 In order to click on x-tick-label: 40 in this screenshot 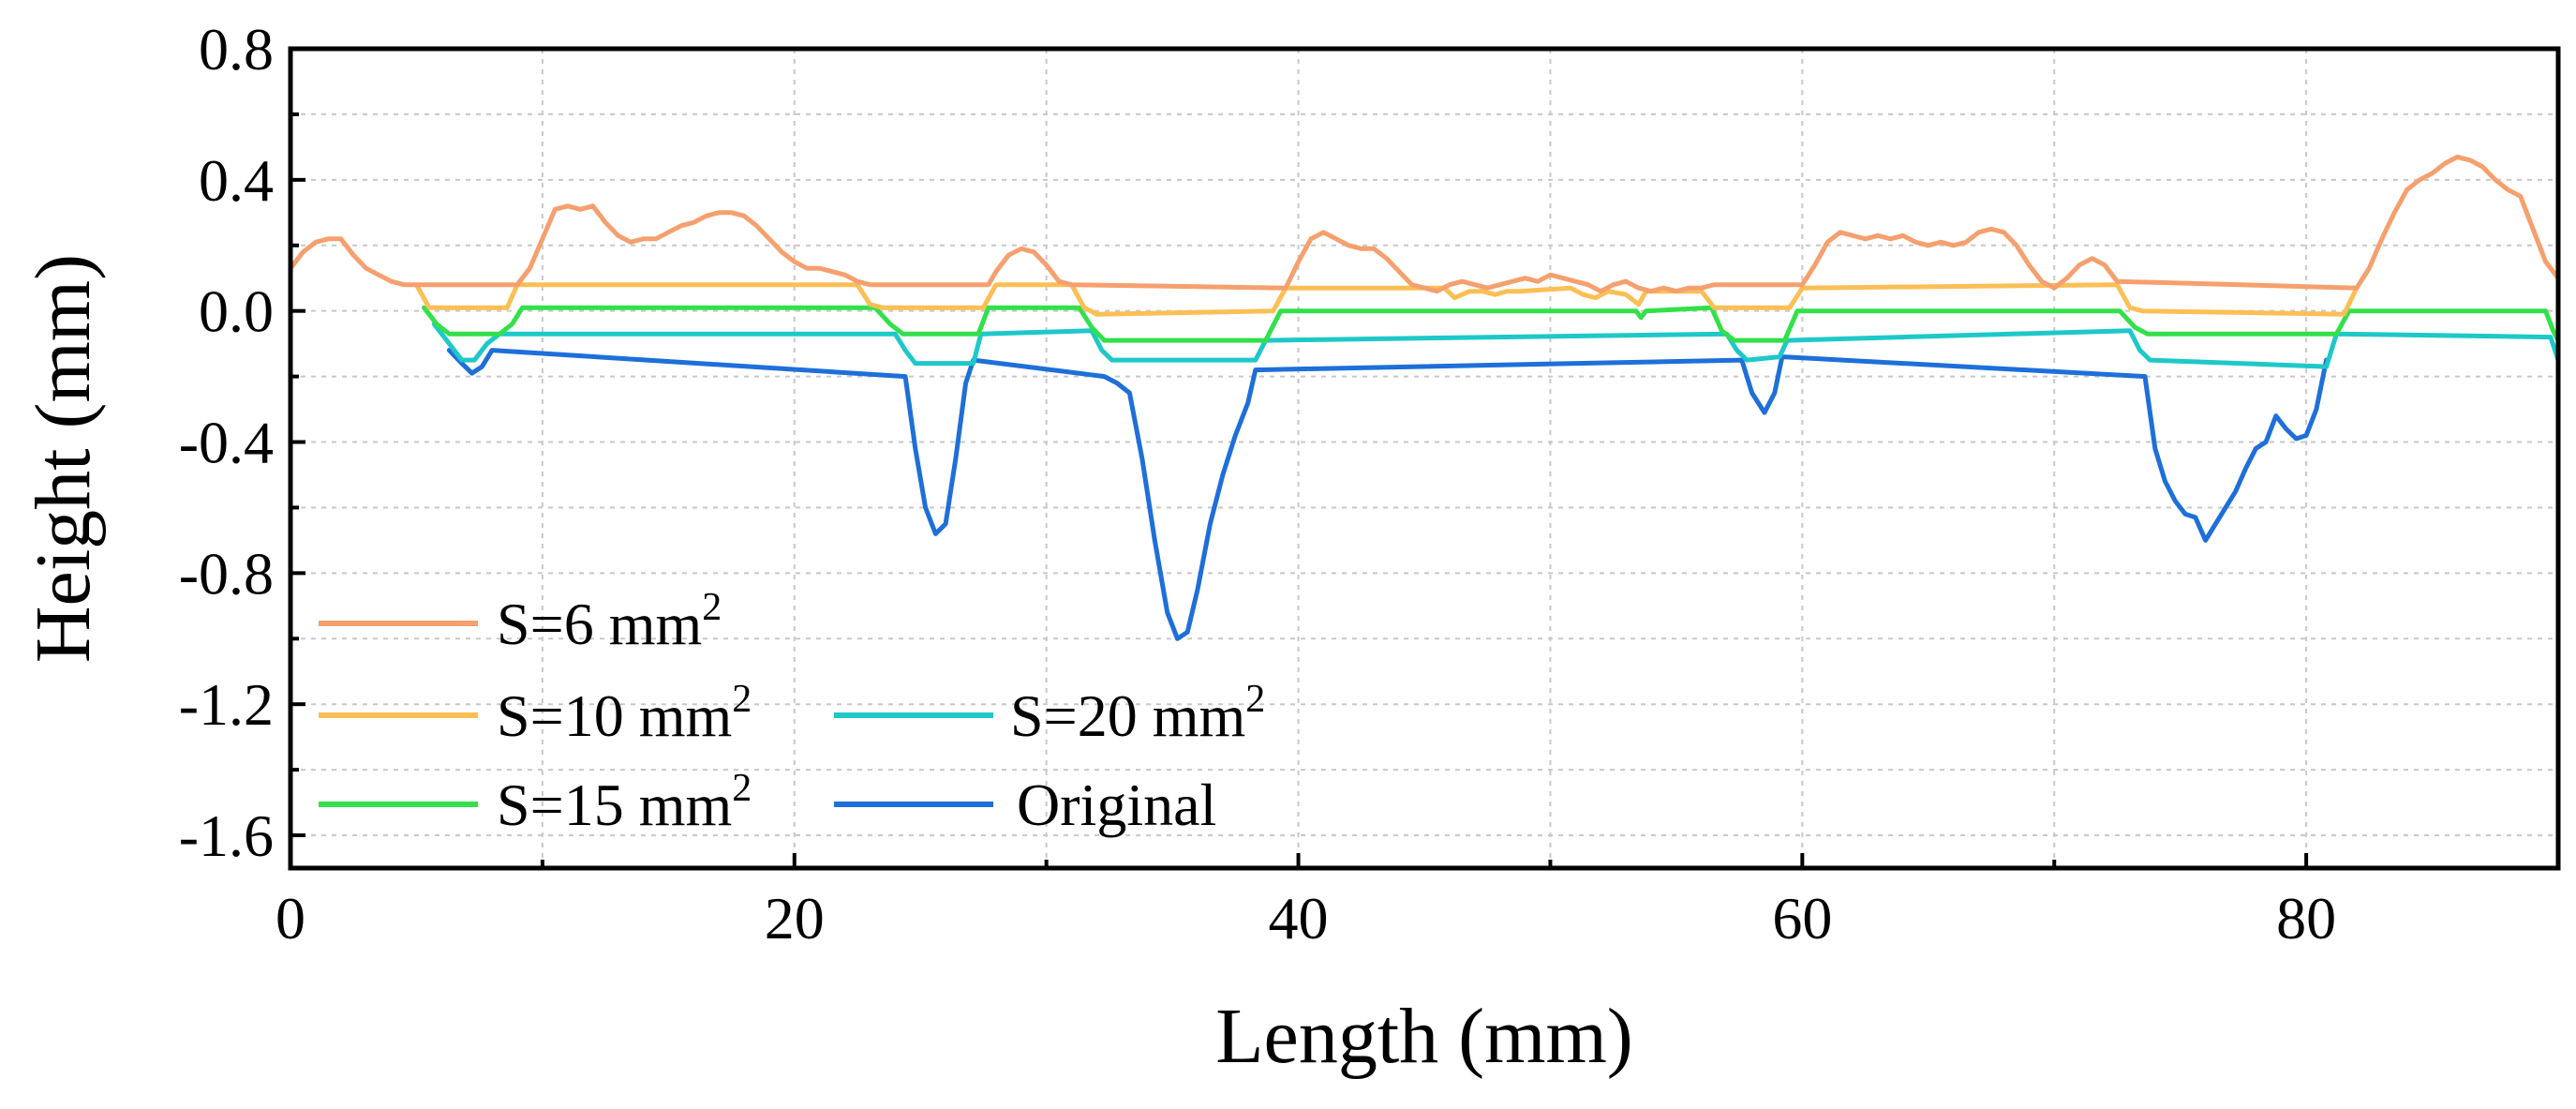, I will do `click(1299, 918)`.